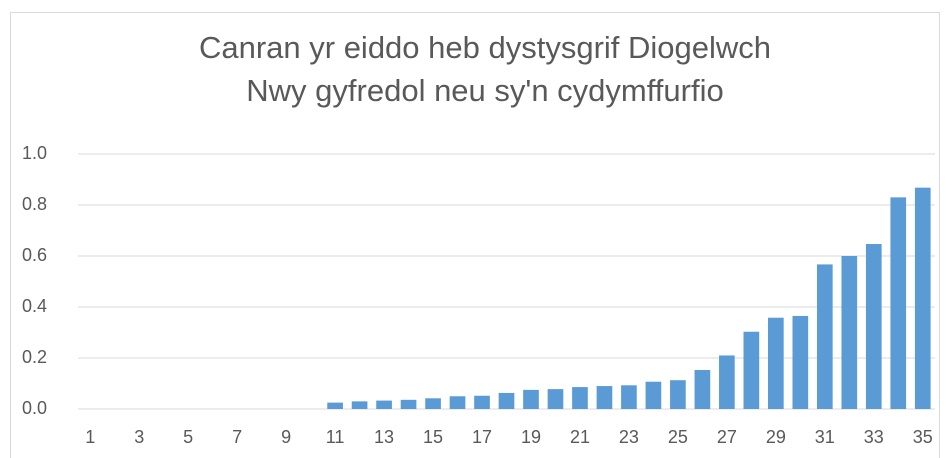  Describe the element at coordinates (384, 437) in the screenshot. I see `x-tick-label: 13` at that location.